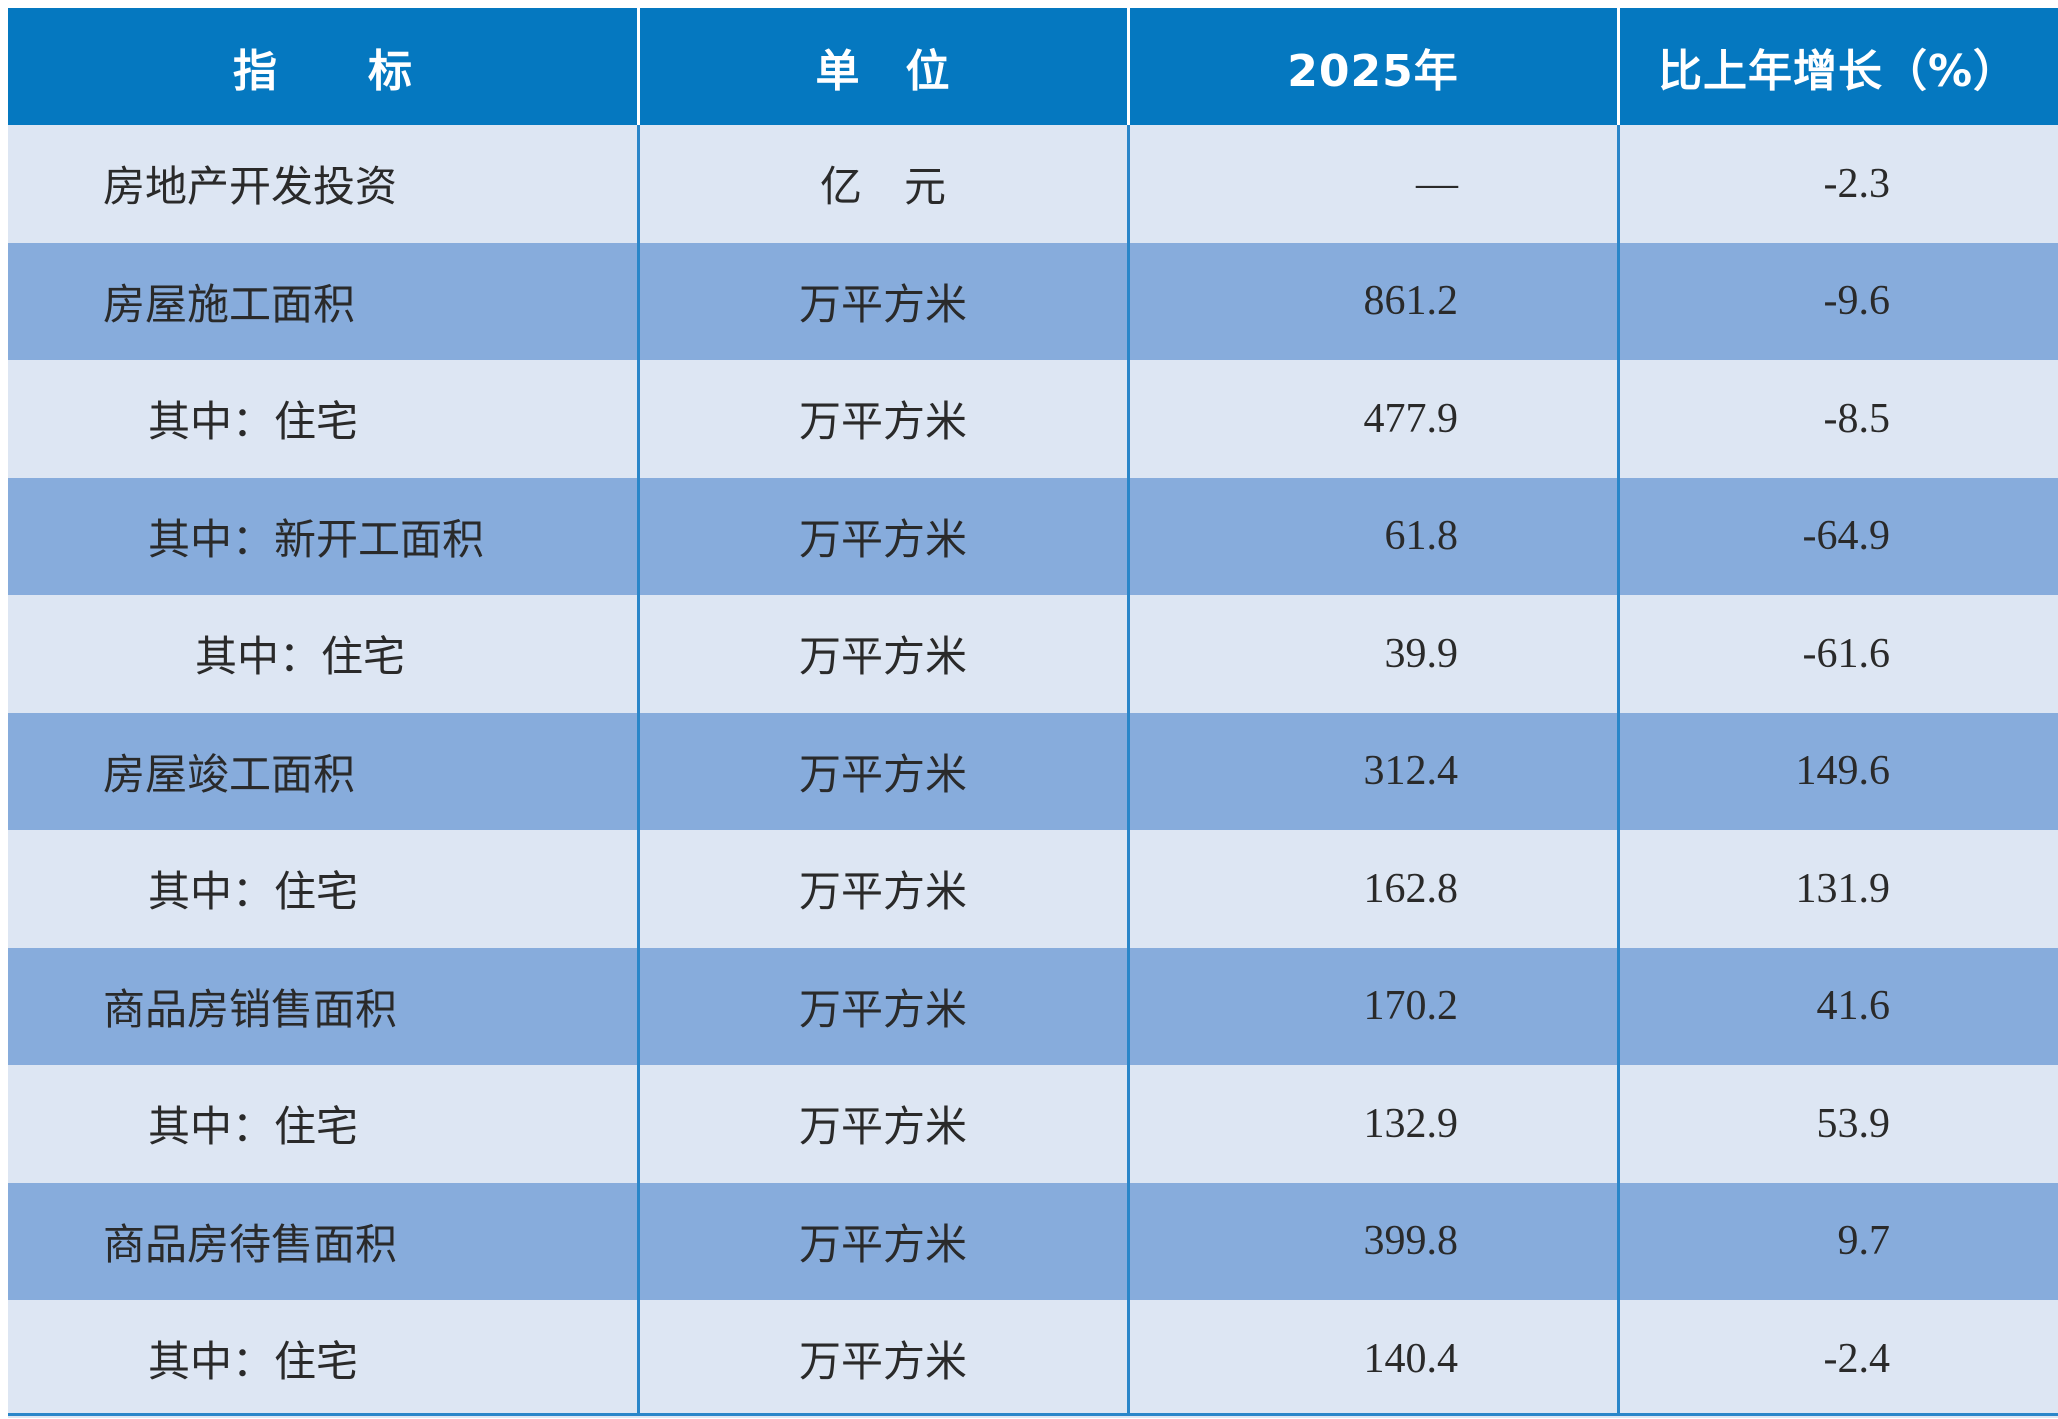 The width and height of the screenshot is (2058, 1419). Describe the element at coordinates (1373, 71) in the screenshot. I see `header-year: 2025年` at that location.